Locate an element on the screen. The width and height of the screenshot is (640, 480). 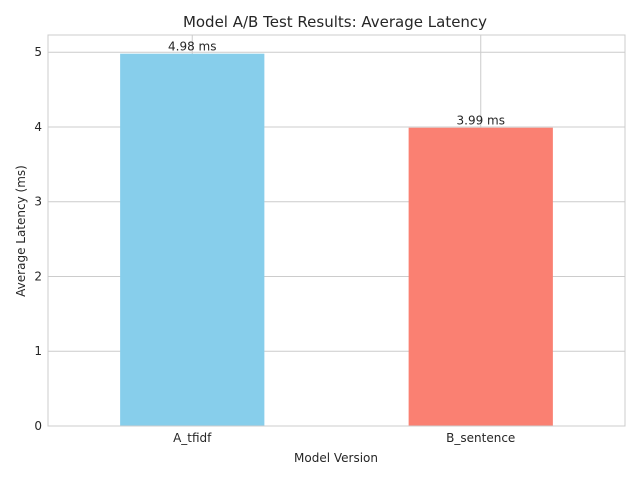
y-tick-label: 4 is located at coordinates (38, 127).